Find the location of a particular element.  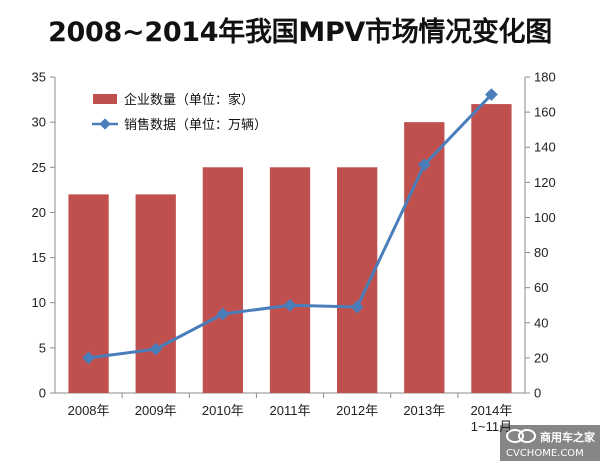

right-axis-tick-label: 160 is located at coordinates (545, 112).